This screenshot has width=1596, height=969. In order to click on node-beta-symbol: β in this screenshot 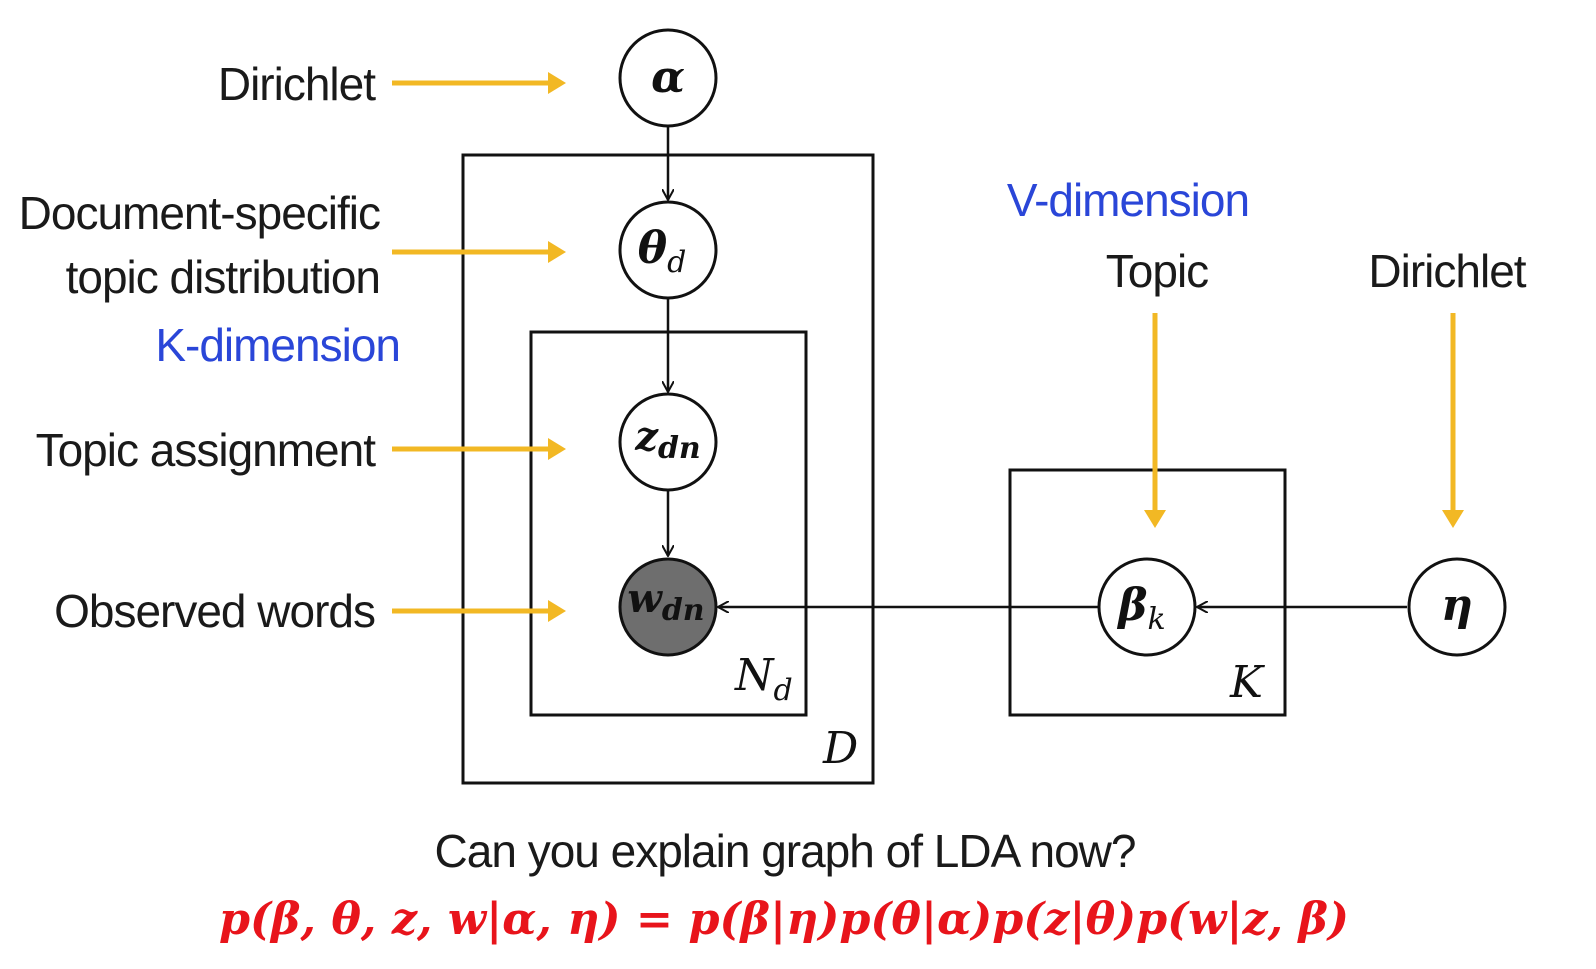, I will do `click(1131, 605)`.